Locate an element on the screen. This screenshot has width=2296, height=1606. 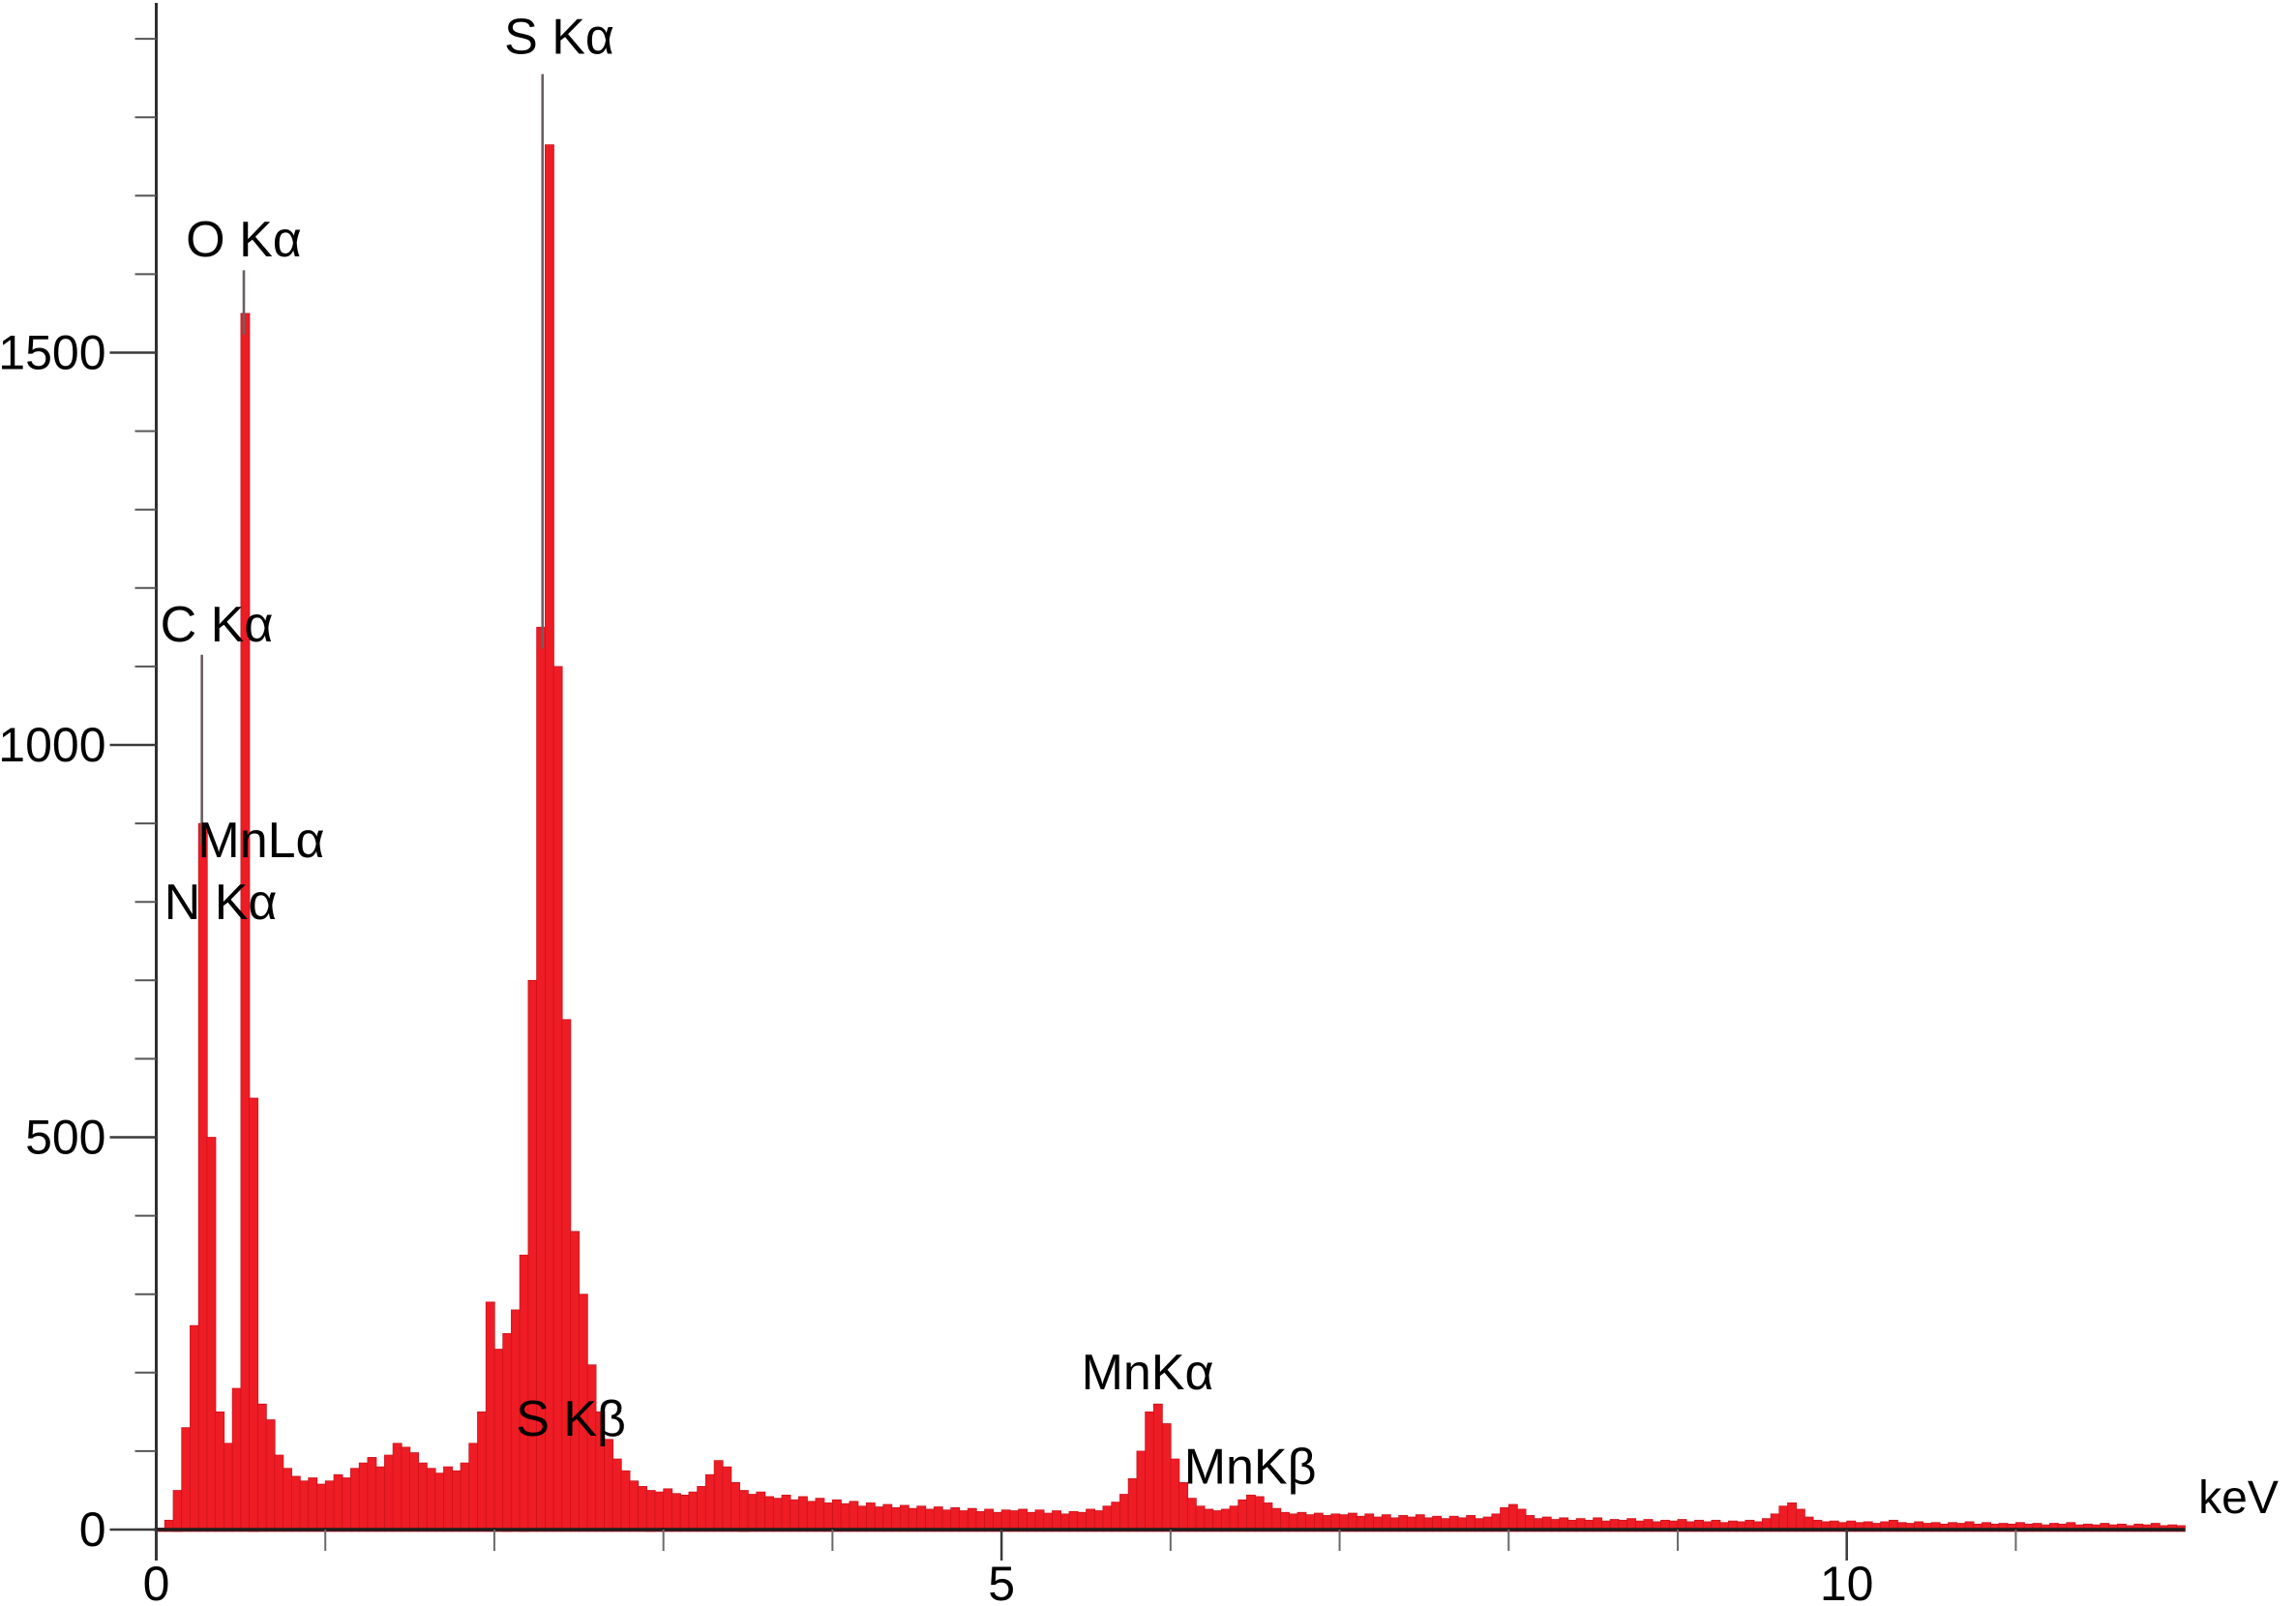
y-tick-label-1000: 1000 is located at coordinates (53, 745).